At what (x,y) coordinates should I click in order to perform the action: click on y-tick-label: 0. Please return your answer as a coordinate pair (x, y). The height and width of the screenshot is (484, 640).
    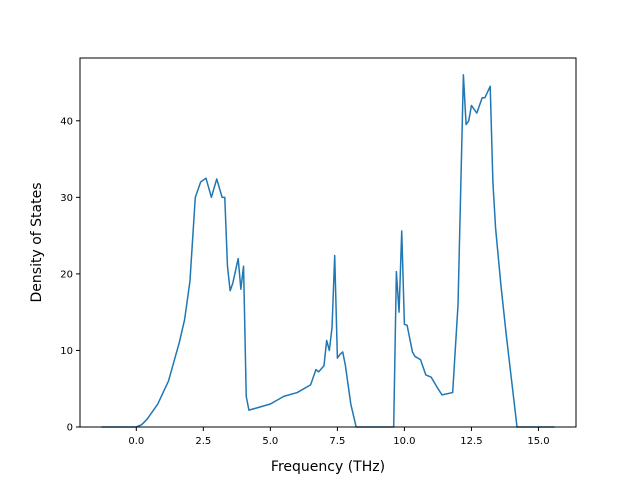
    Looking at the image, I should click on (70, 428).